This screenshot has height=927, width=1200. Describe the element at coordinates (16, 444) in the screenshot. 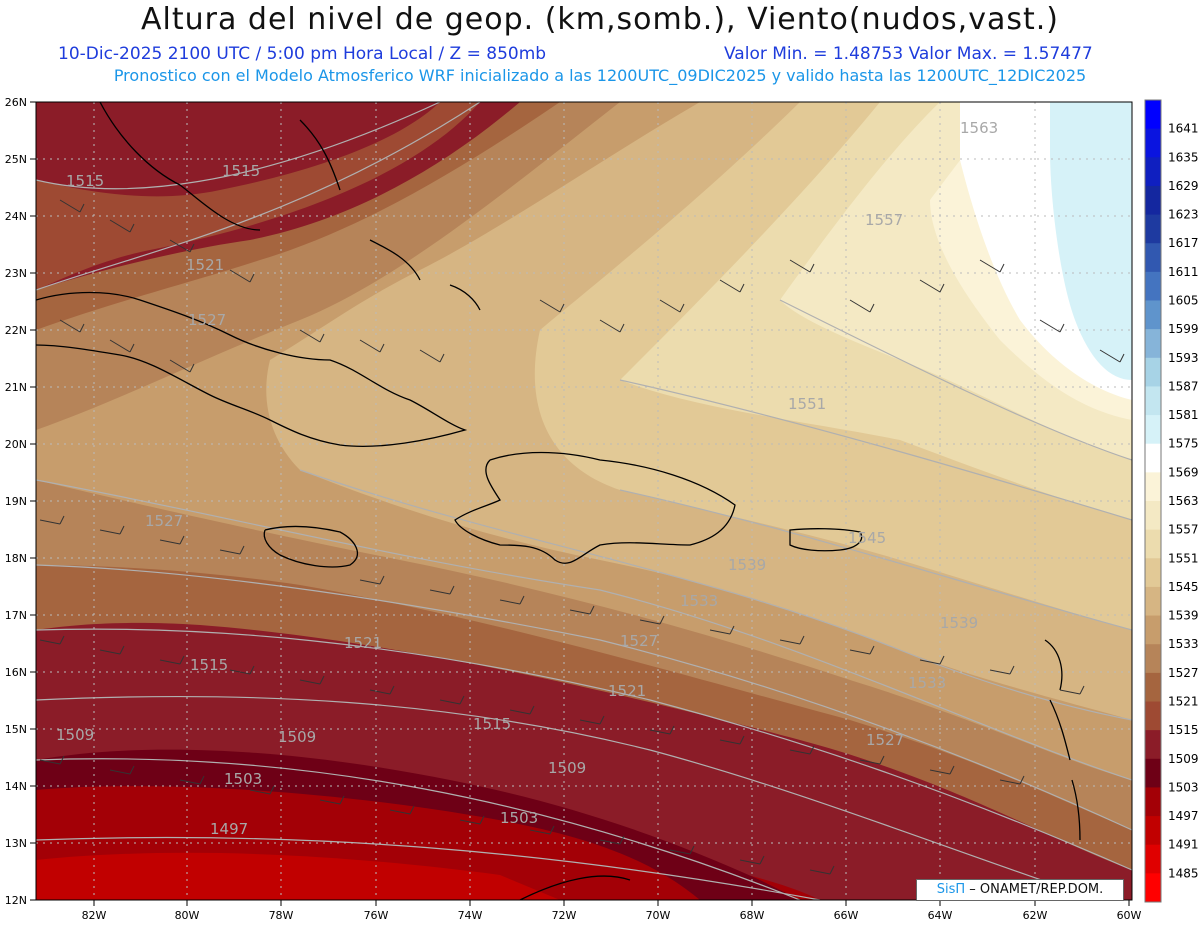

I see `lat-label: 20N` at that location.